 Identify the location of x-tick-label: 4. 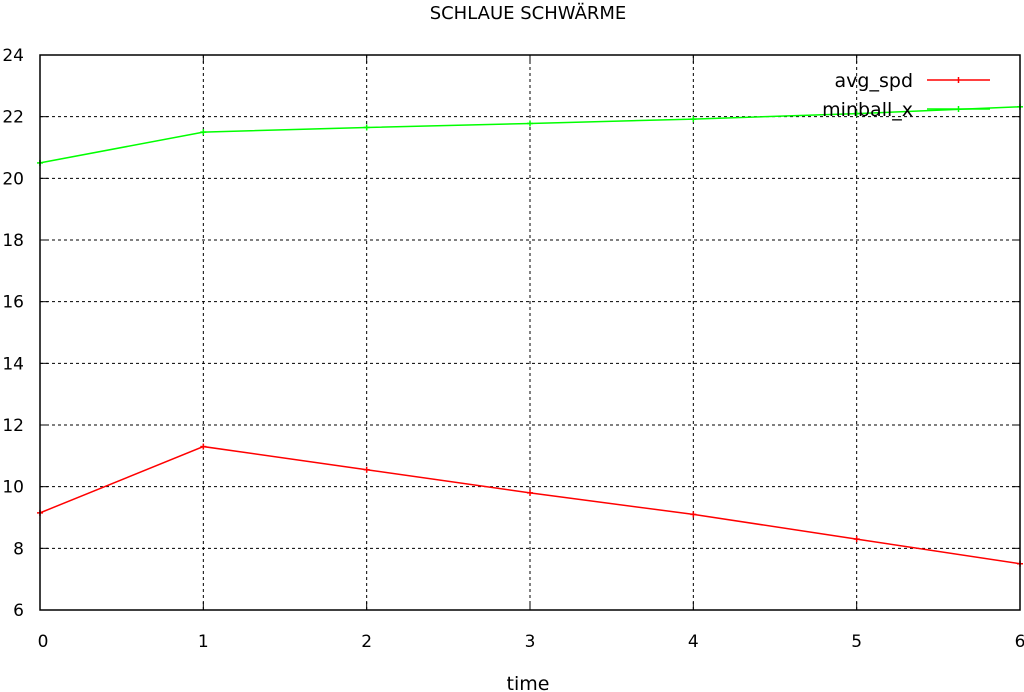
(693, 642).